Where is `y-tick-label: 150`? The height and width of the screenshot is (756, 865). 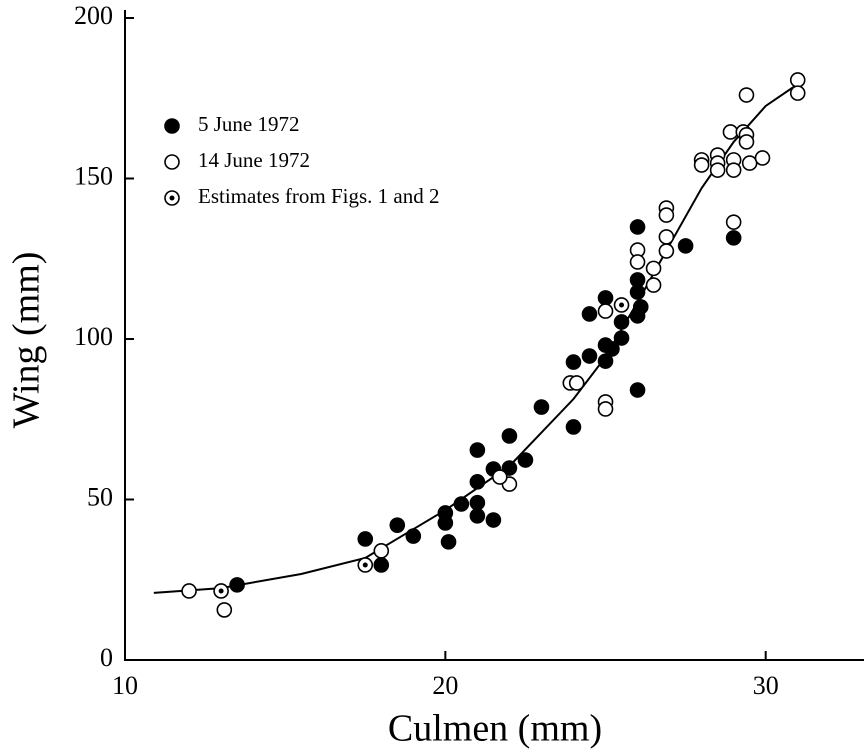 y-tick-label: 150 is located at coordinates (93, 175).